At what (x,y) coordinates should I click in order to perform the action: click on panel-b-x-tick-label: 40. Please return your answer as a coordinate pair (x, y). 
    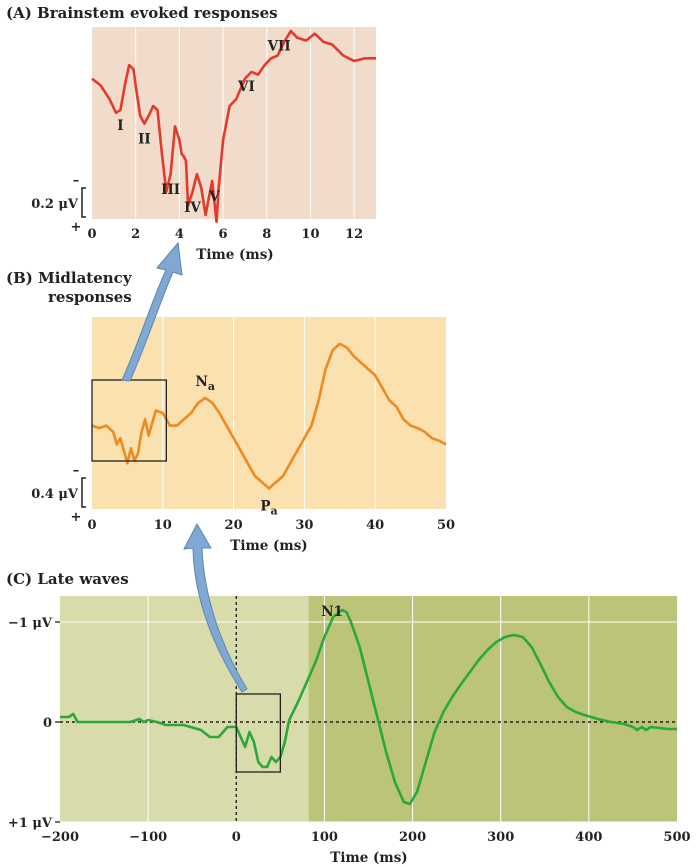
    Looking at the image, I should click on (375, 525).